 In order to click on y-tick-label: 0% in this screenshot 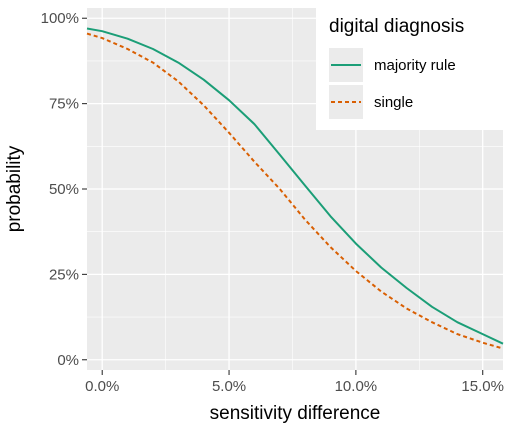, I will do `click(68, 360)`.